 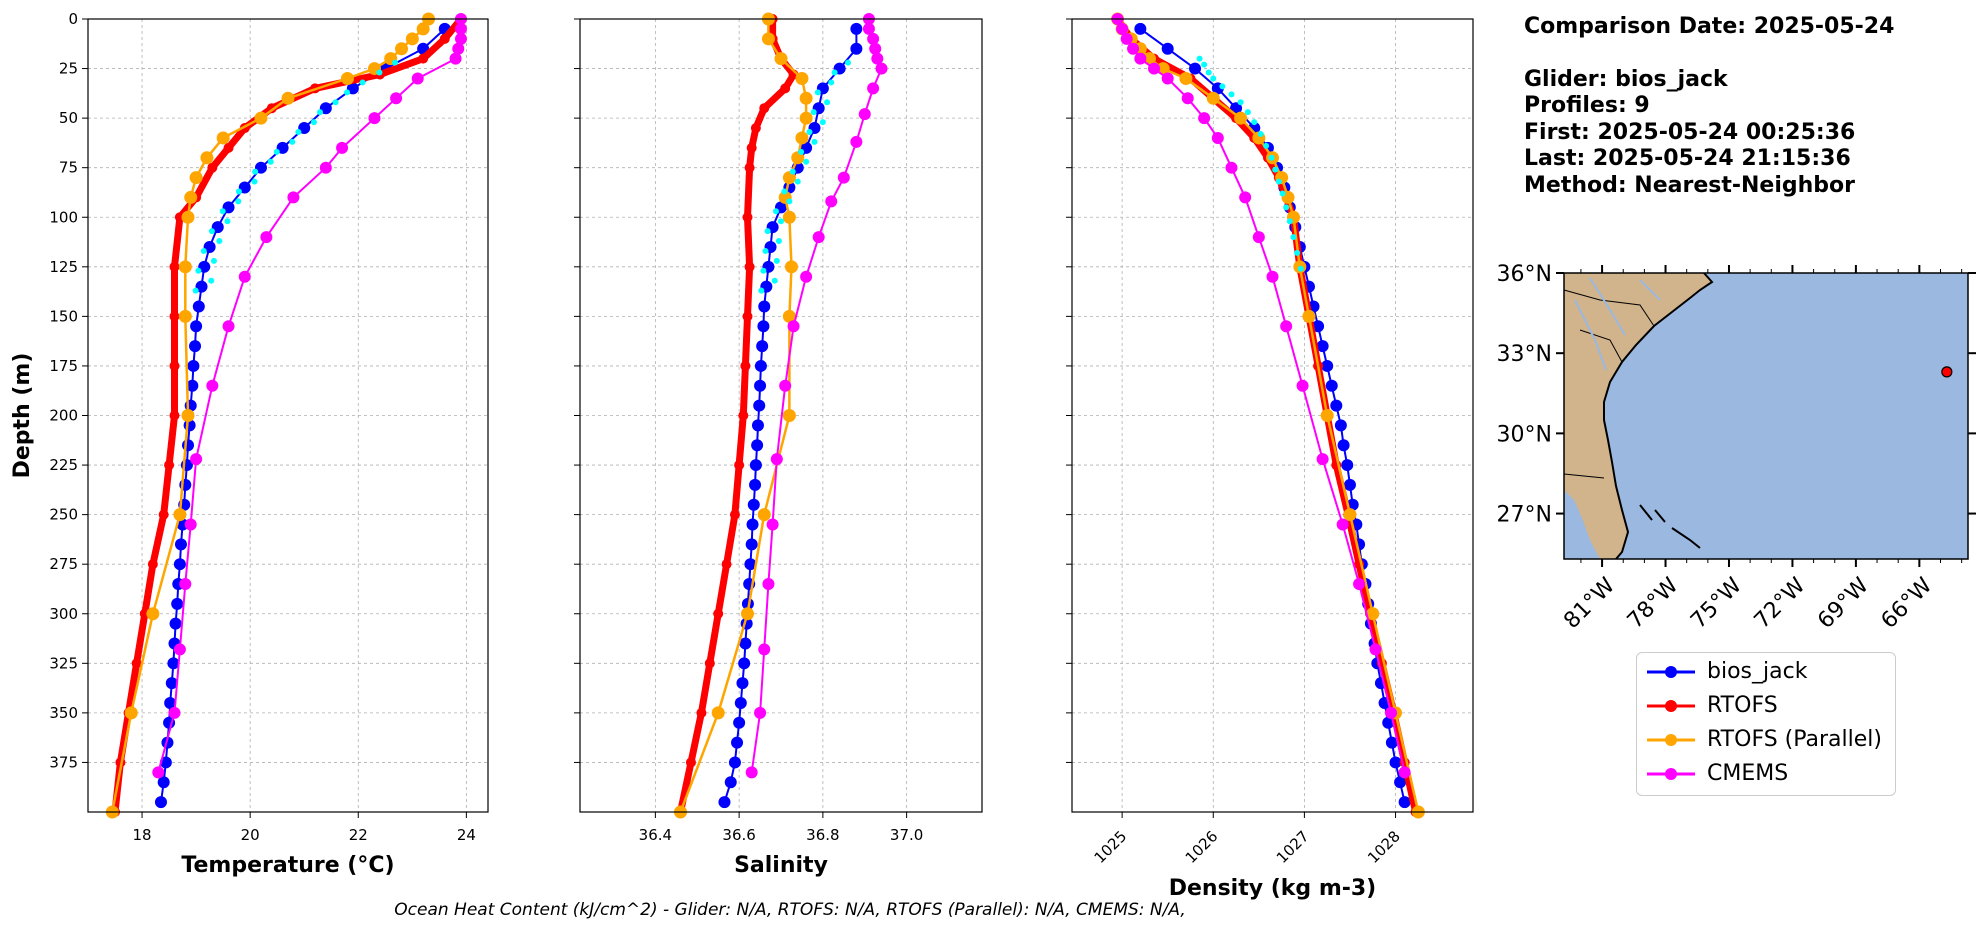 What do you see at coordinates (63, 316) in the screenshot?
I see `y-tick-label: 150` at bounding box center [63, 316].